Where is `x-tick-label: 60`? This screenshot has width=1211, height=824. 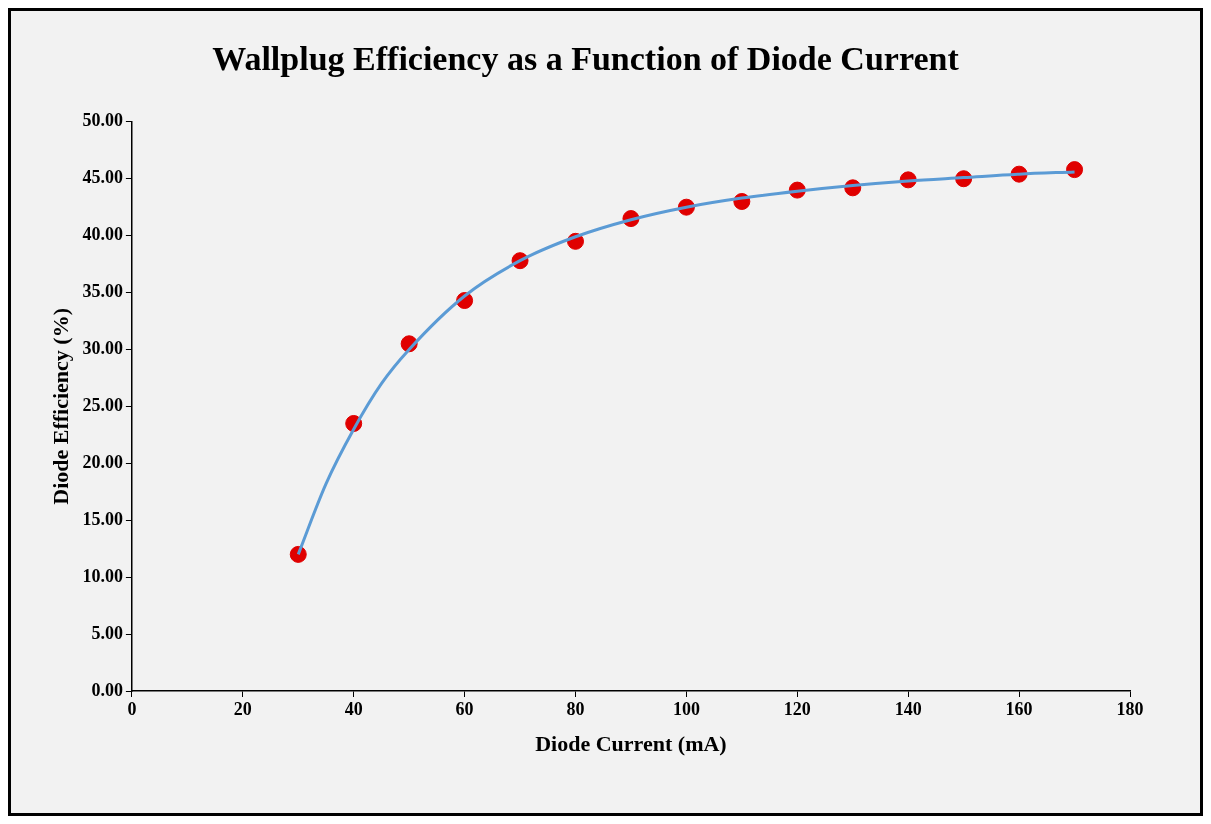 x-tick-label: 60 is located at coordinates (464, 709).